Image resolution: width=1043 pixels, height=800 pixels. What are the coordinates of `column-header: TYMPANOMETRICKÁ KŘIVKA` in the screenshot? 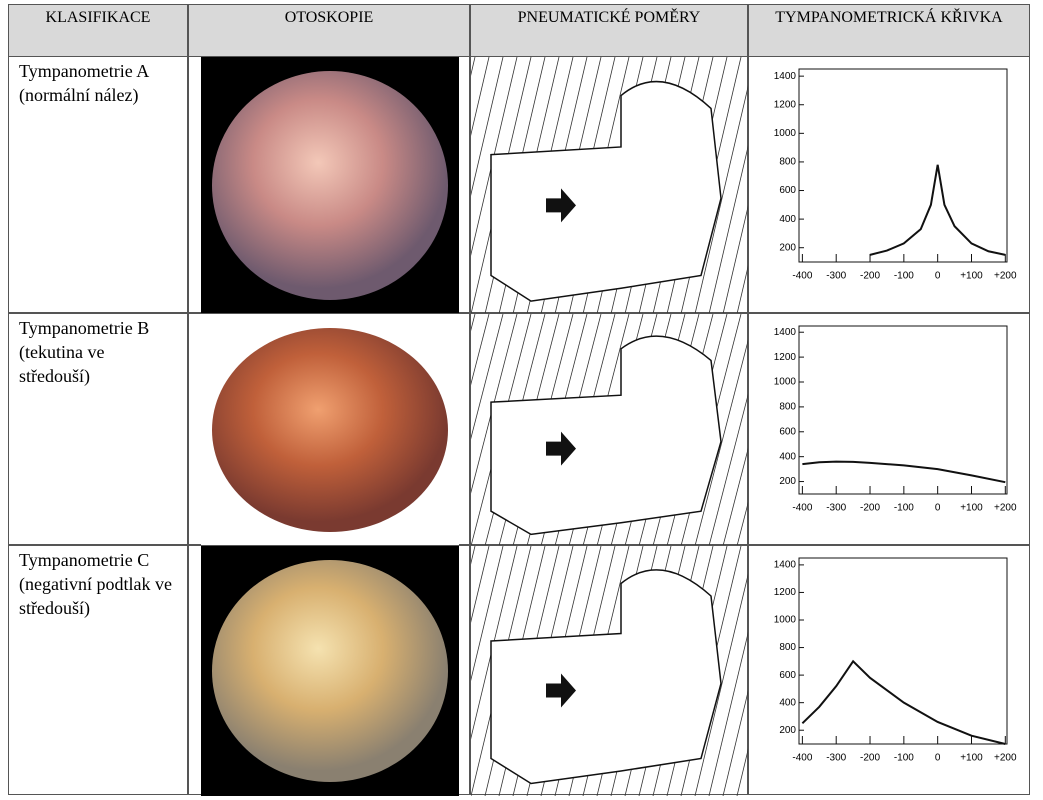 It's located at (889, 30).